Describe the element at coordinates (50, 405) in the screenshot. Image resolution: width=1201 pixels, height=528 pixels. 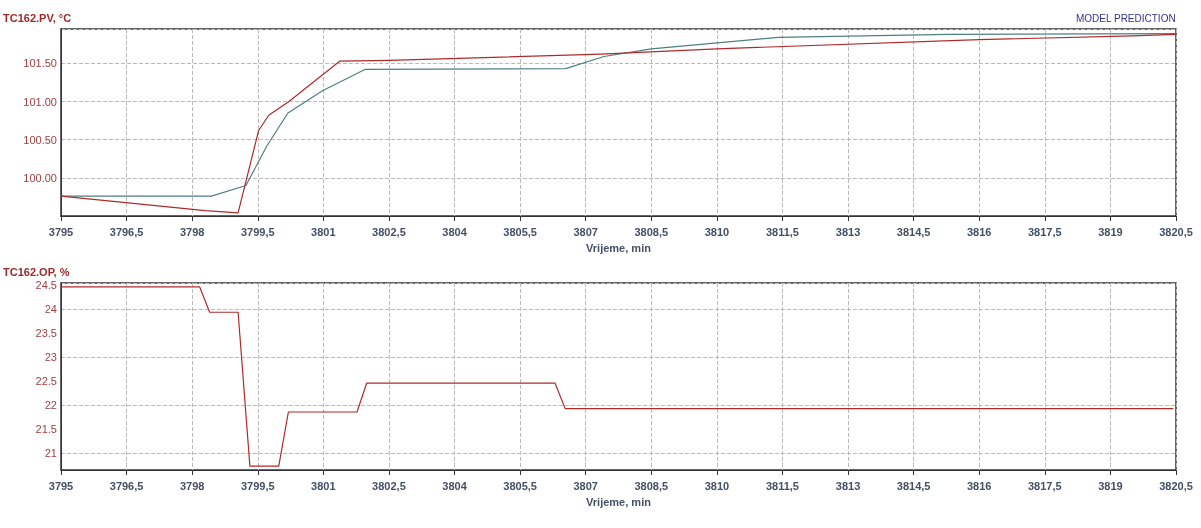
I see `y-tick-label: 22` at that location.